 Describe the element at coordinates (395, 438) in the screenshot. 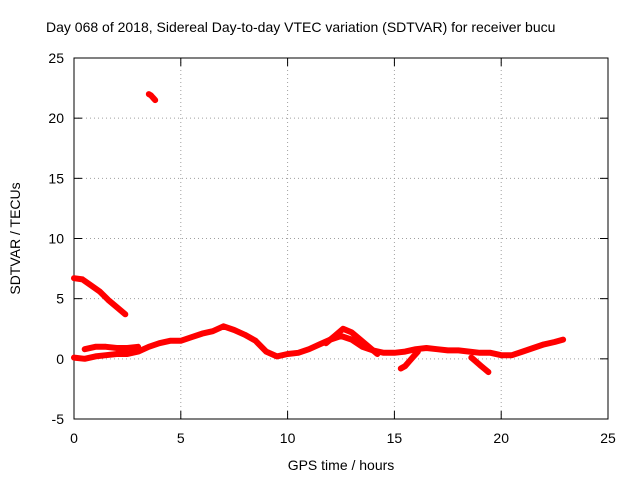

I see `x-tick-label: 15` at that location.